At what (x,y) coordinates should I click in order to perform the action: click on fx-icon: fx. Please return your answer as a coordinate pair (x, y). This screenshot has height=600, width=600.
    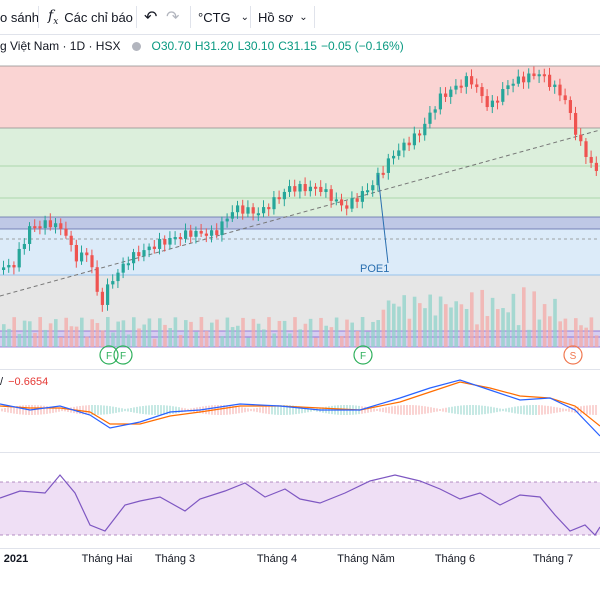
    Looking at the image, I should click on (53, 17).